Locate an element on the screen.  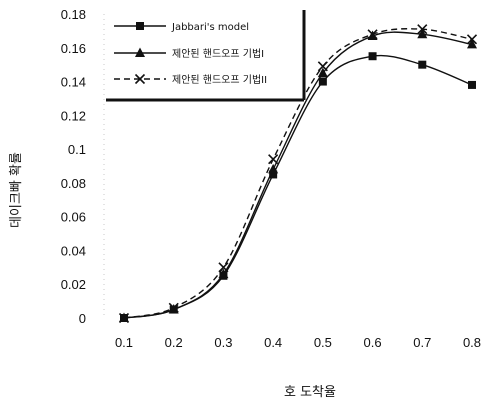
y-tick-label: 0.04 is located at coordinates (73, 250).